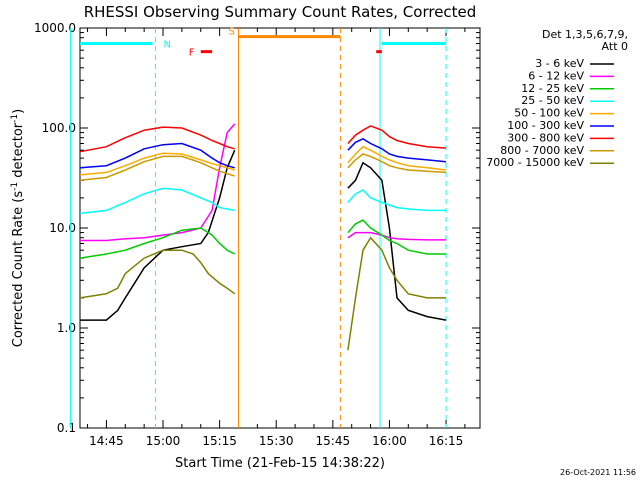  Describe the element at coordinates (55, 28) in the screenshot. I see `y-tick-label: 1000.0` at that location.